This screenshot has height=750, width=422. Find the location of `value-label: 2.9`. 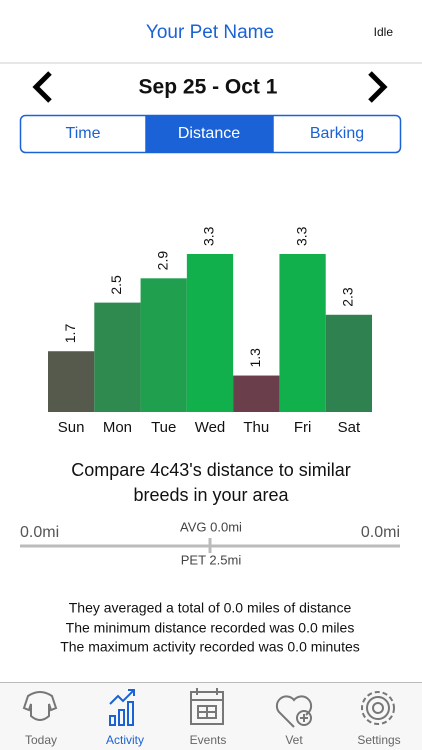

value-label: 2.9 is located at coordinates (162, 261).